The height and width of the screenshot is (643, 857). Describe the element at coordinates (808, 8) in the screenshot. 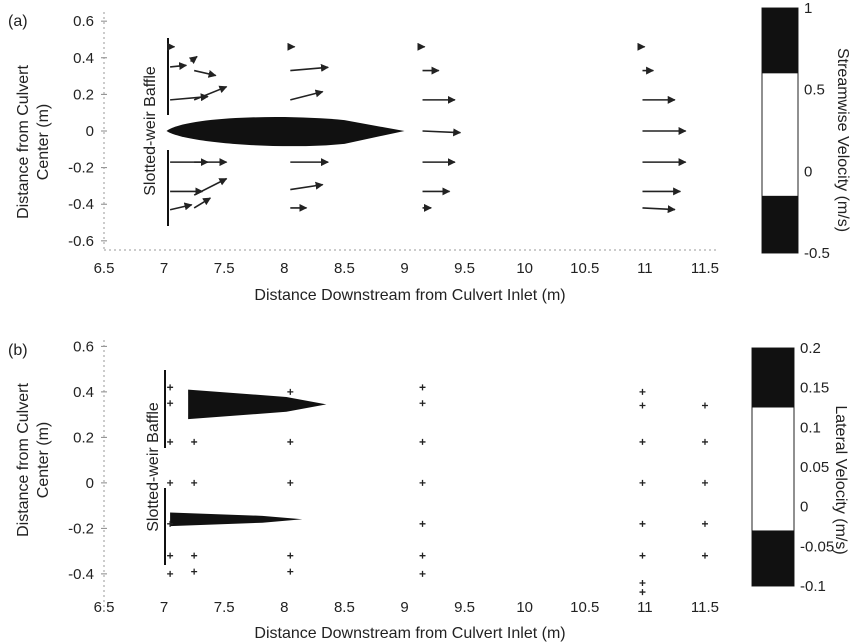

I see `colorbar-tick-label: 1` at that location.